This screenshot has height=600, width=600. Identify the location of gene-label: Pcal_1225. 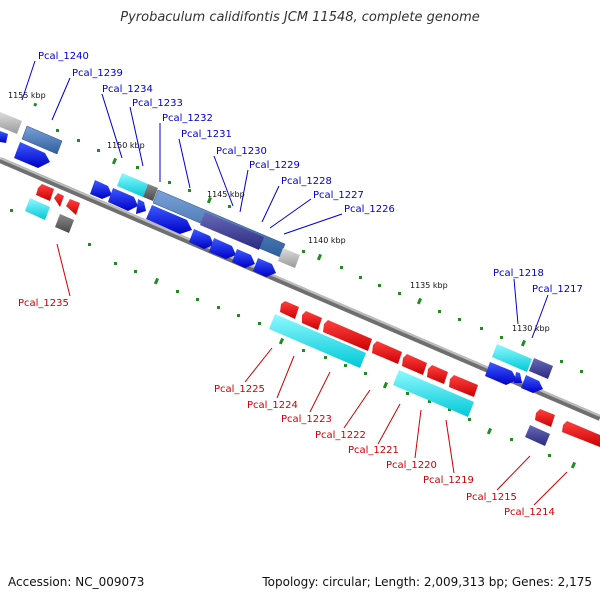
(239, 389).